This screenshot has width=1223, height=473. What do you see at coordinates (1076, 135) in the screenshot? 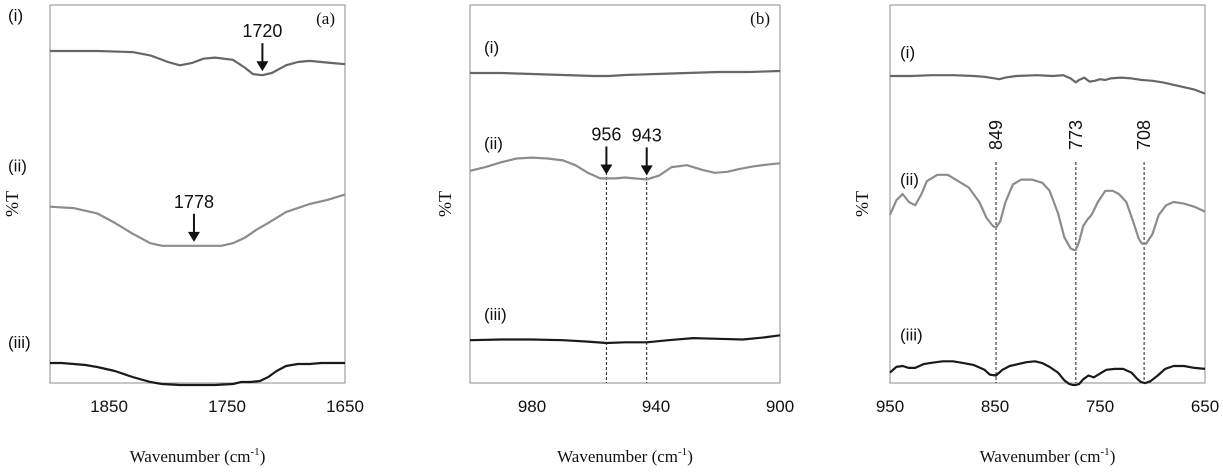
I see `peak-label: 773` at bounding box center [1076, 135].